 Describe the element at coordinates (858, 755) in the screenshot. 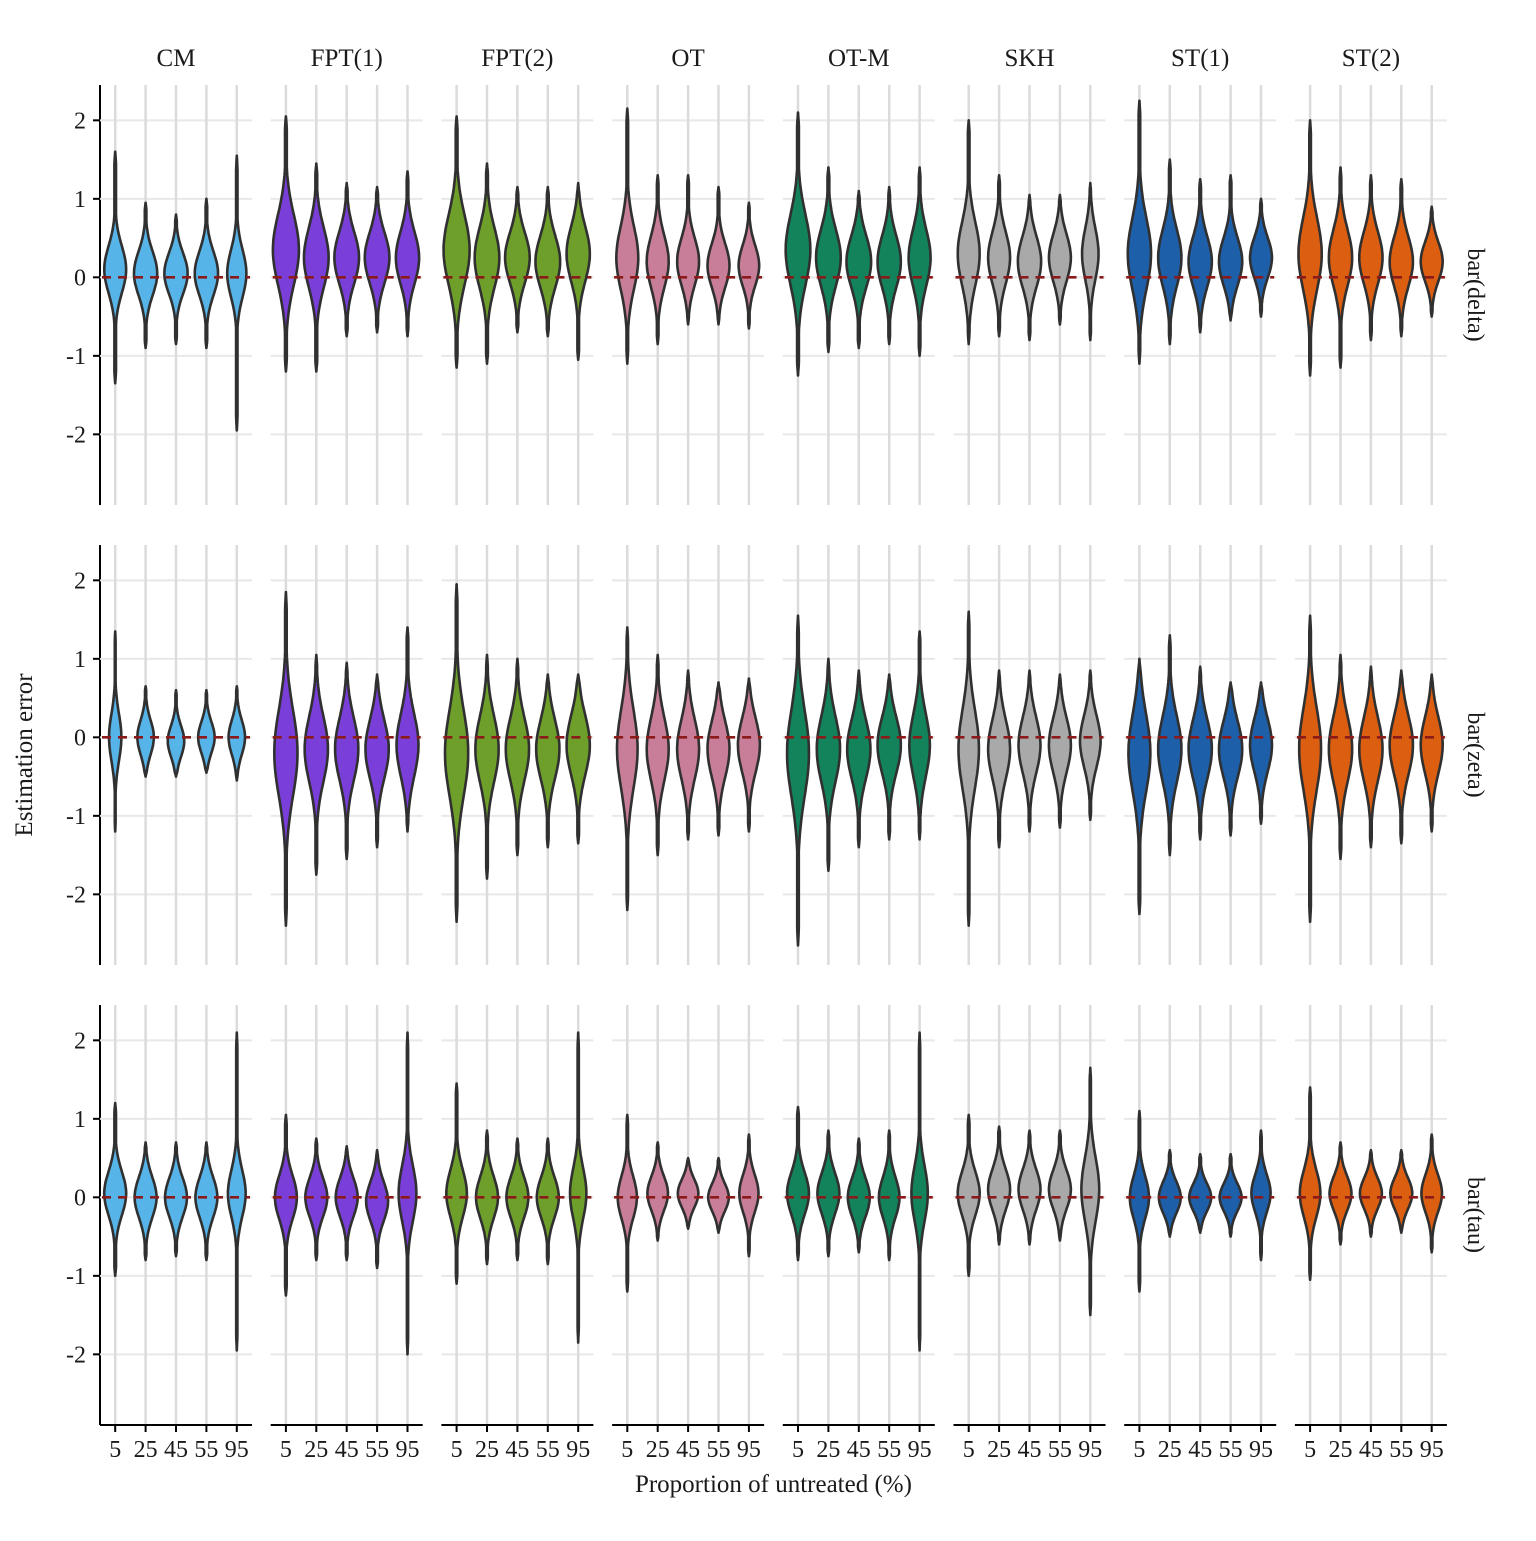

I see `panel-bar(zeta)-OT-M` at that location.